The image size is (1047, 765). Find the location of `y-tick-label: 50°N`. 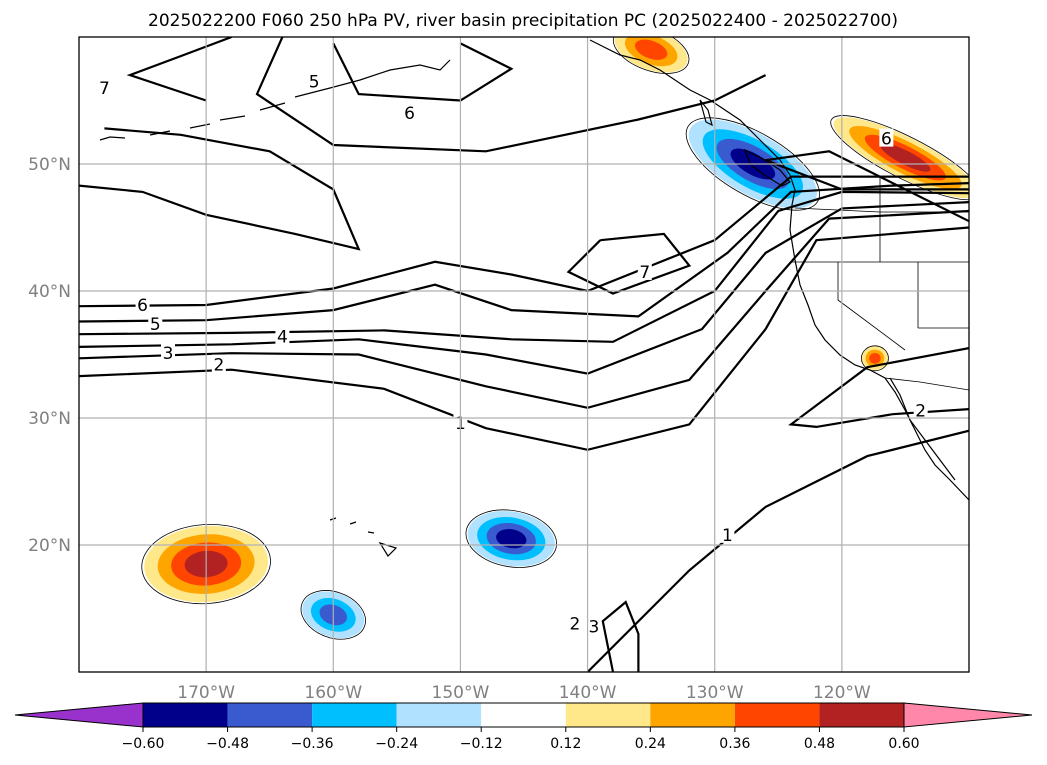

y-tick-label: 50°N is located at coordinates (49, 165).